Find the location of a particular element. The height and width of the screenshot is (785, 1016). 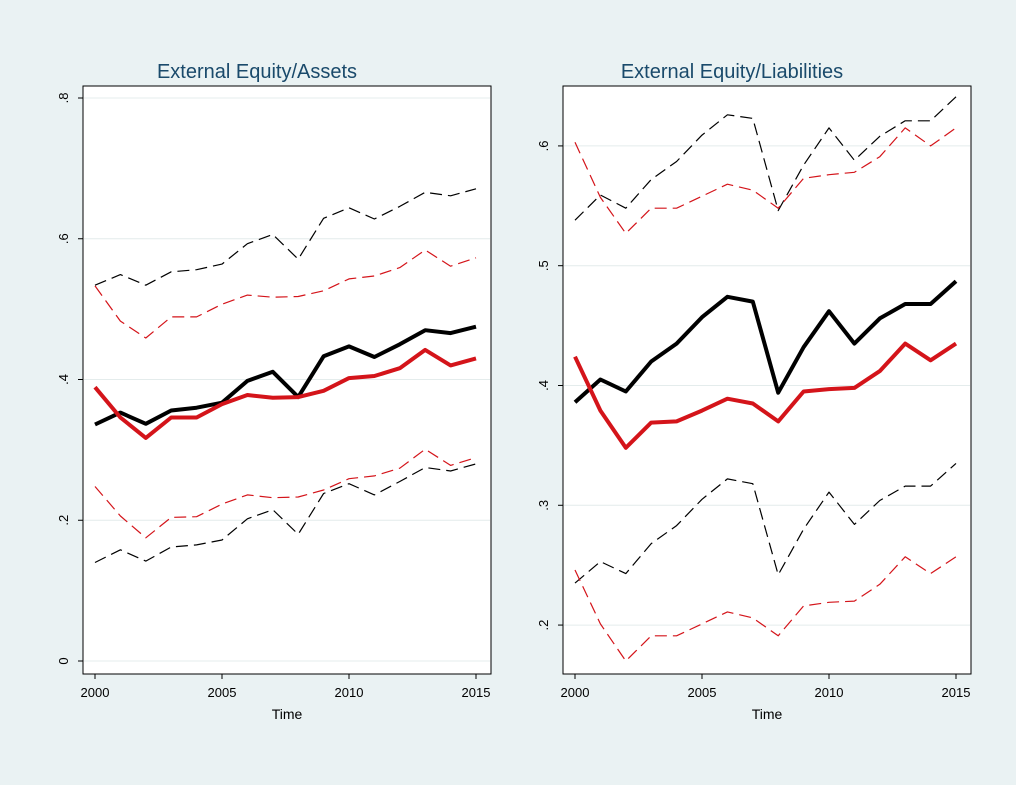

chart-title: External Equity/Assets is located at coordinates (257, 72).